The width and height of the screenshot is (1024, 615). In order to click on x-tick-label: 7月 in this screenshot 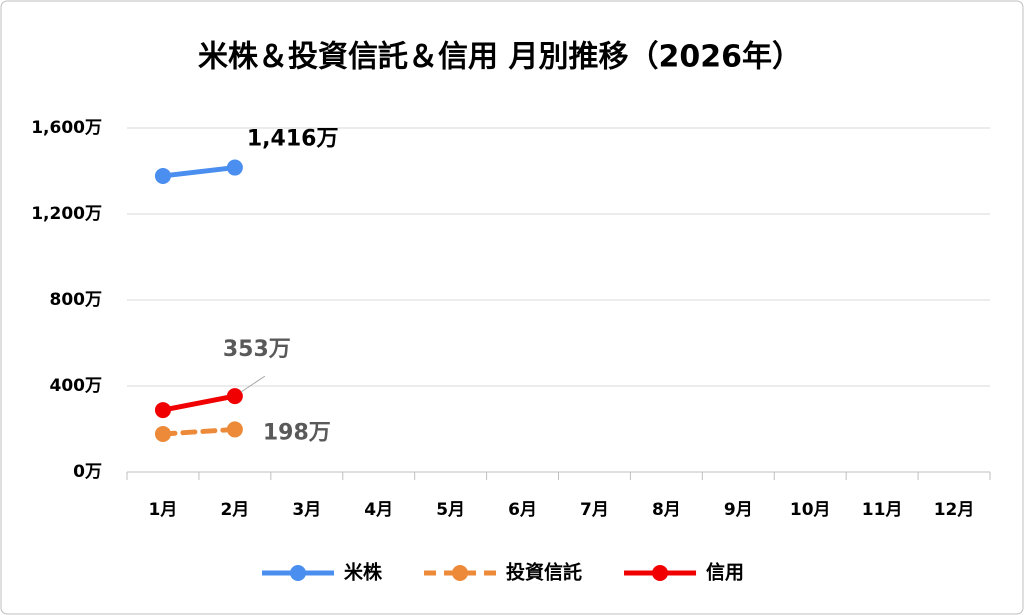, I will do `click(594, 510)`.